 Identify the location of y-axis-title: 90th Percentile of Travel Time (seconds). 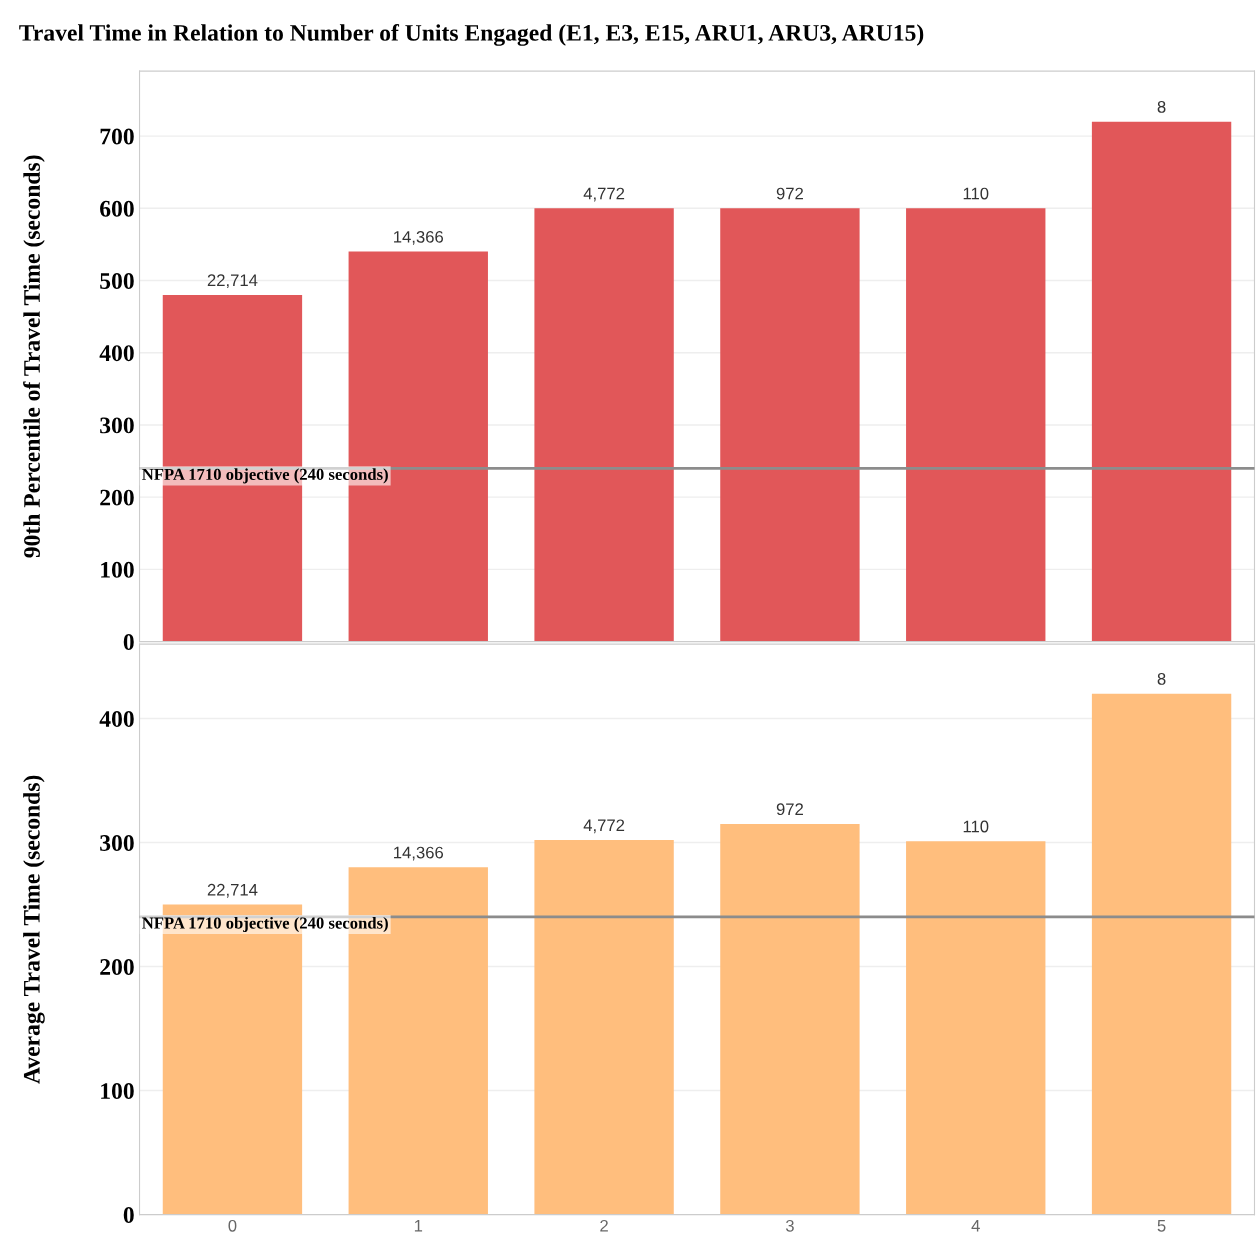
(34, 356).